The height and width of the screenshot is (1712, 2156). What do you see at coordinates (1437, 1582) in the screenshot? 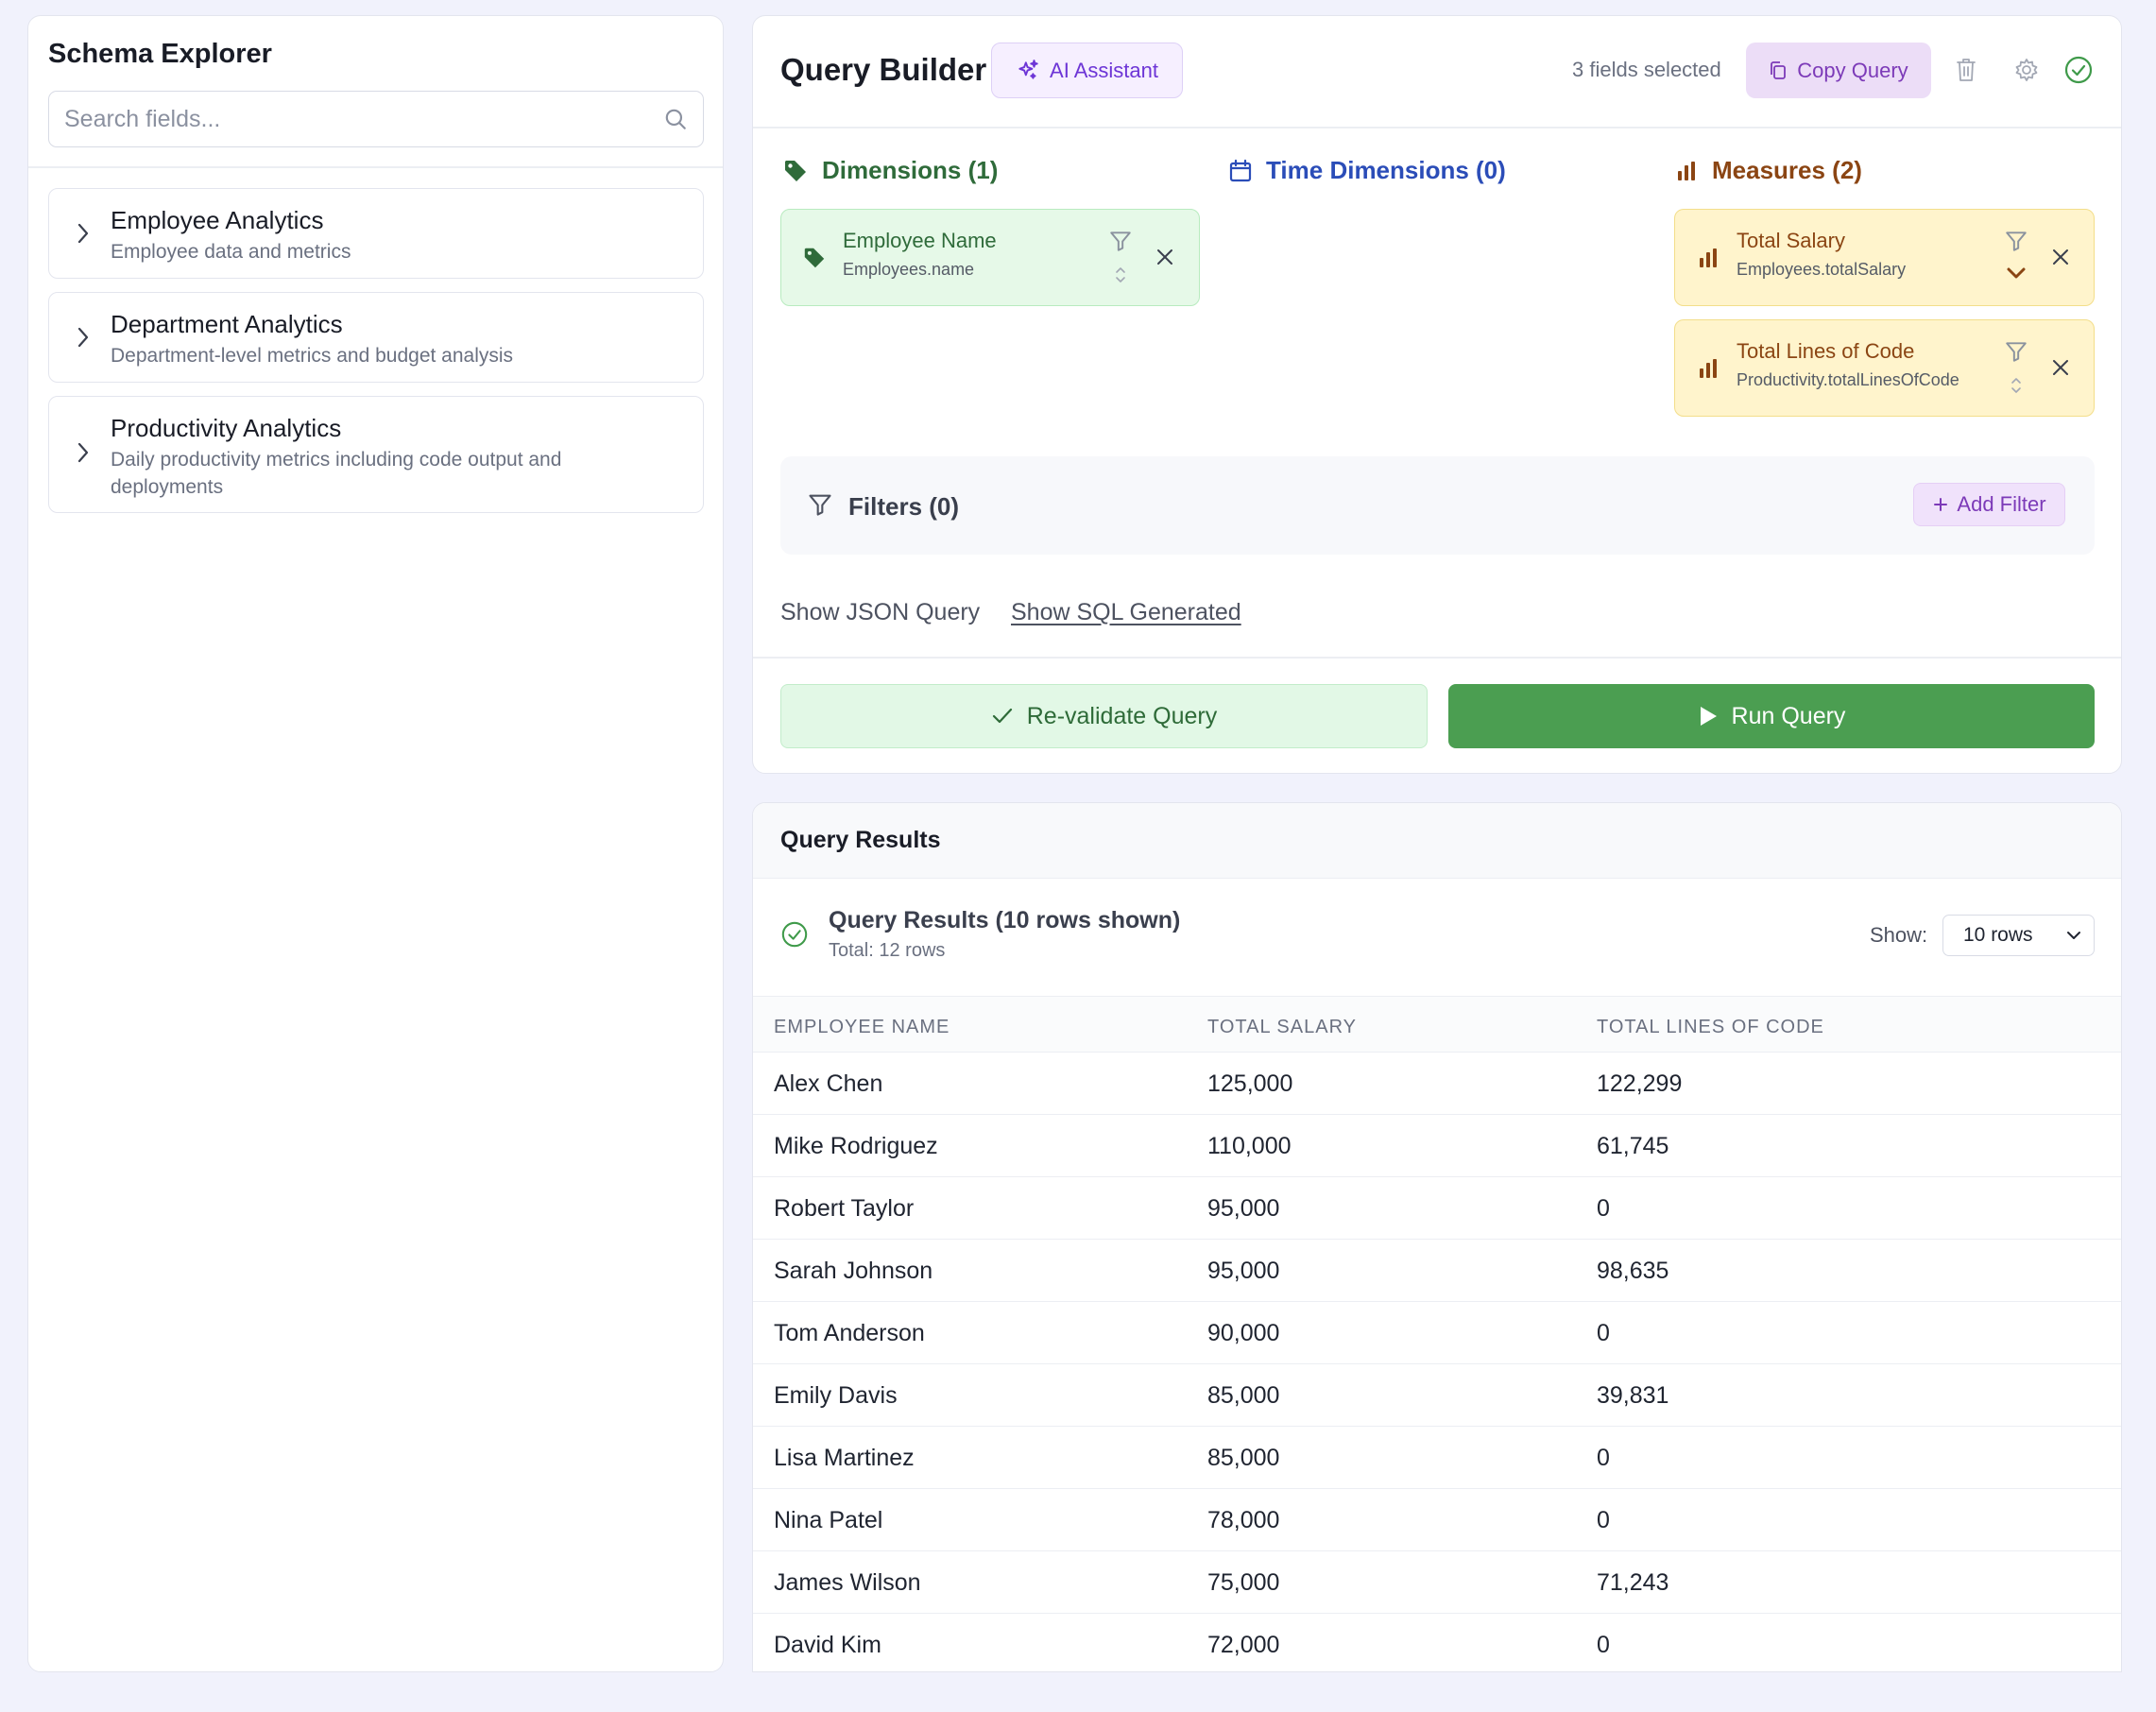
I see `table-row: James Wilson 75,000 71,243` at bounding box center [1437, 1582].